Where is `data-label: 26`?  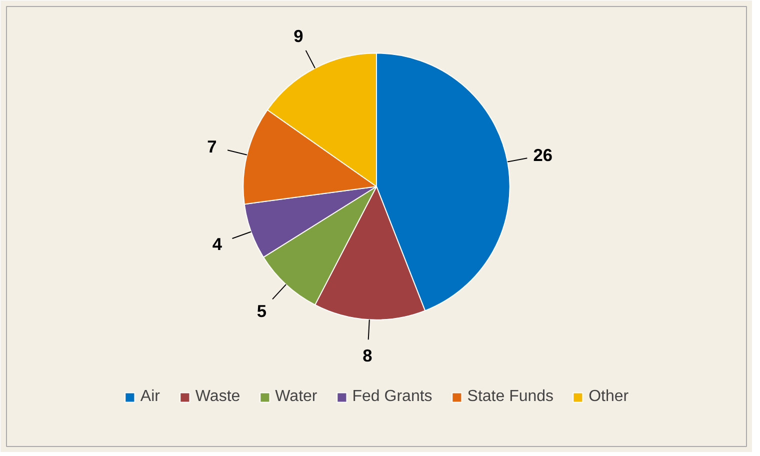 data-label: 26 is located at coordinates (543, 155).